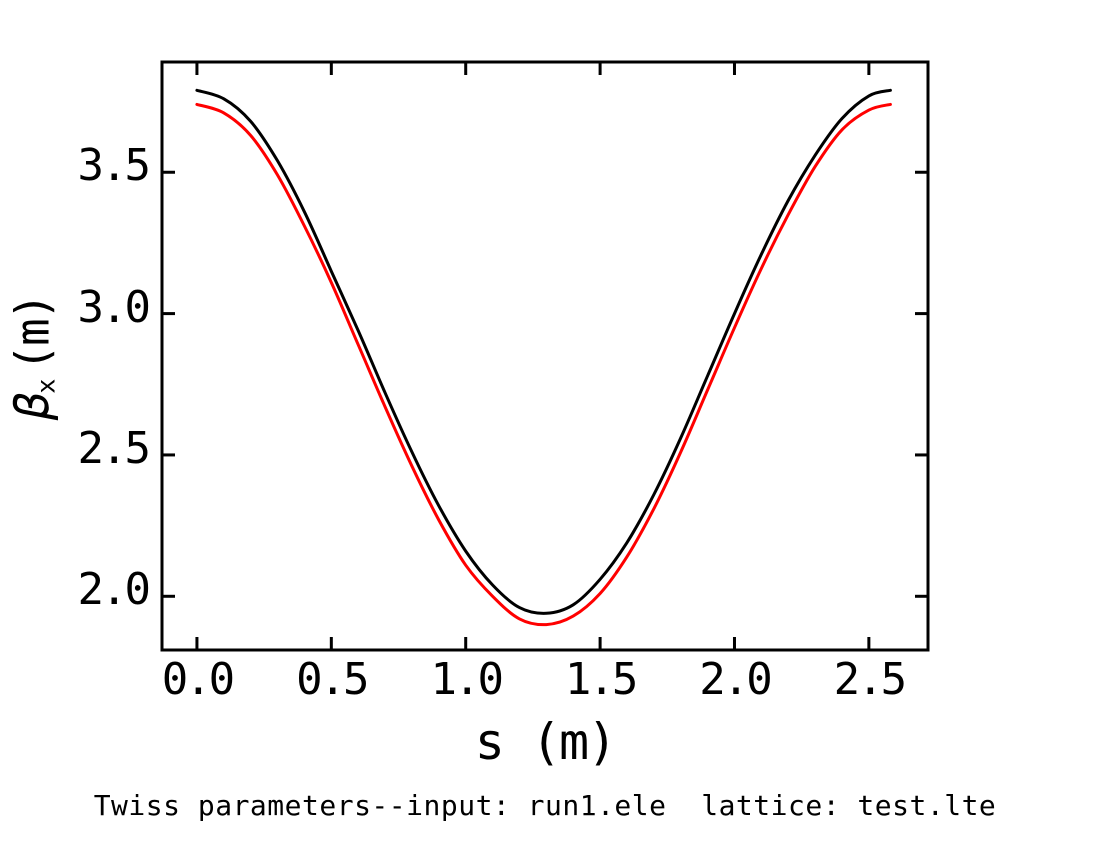 Image resolution: width=1093 pixels, height=842 pixels. I want to click on y-tick-label: 2.0, so click(114, 590).